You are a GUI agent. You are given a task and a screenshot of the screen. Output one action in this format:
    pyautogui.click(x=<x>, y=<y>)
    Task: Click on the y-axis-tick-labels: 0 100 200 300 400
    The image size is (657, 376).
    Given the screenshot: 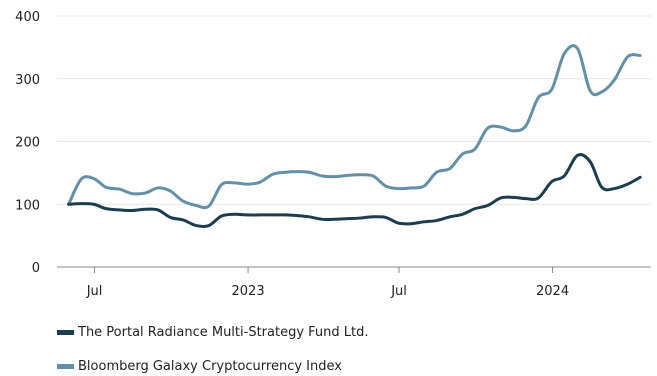 What is the action you would take?
    pyautogui.click(x=27, y=143)
    